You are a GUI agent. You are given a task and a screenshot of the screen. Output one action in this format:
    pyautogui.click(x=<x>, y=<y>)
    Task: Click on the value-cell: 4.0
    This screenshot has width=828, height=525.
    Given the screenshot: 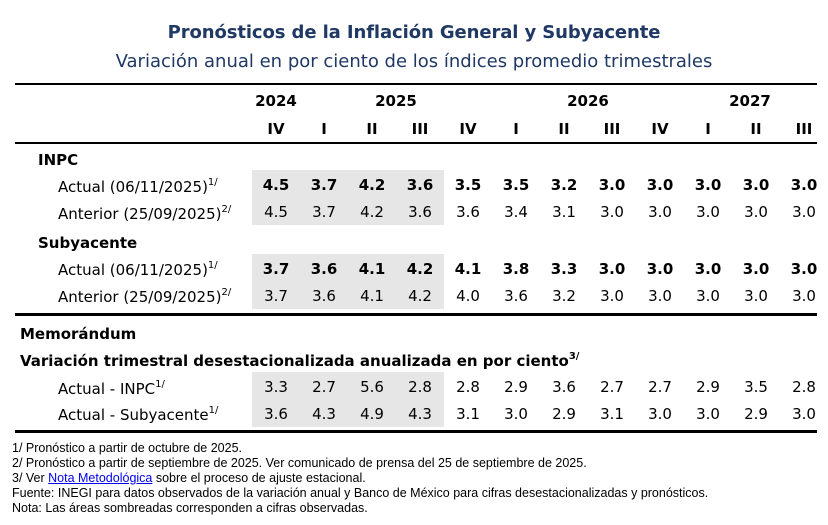 What is the action you would take?
    pyautogui.click(x=468, y=296)
    